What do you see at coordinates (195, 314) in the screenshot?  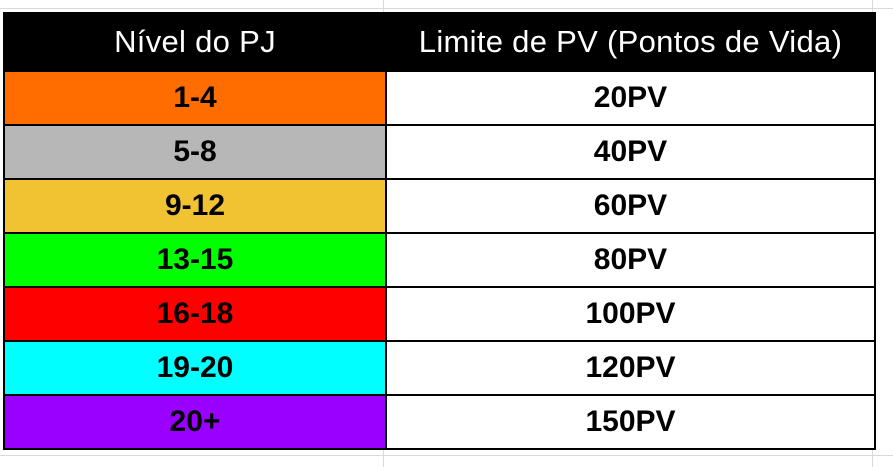 I see `level-cell: 16-18` at bounding box center [195, 314].